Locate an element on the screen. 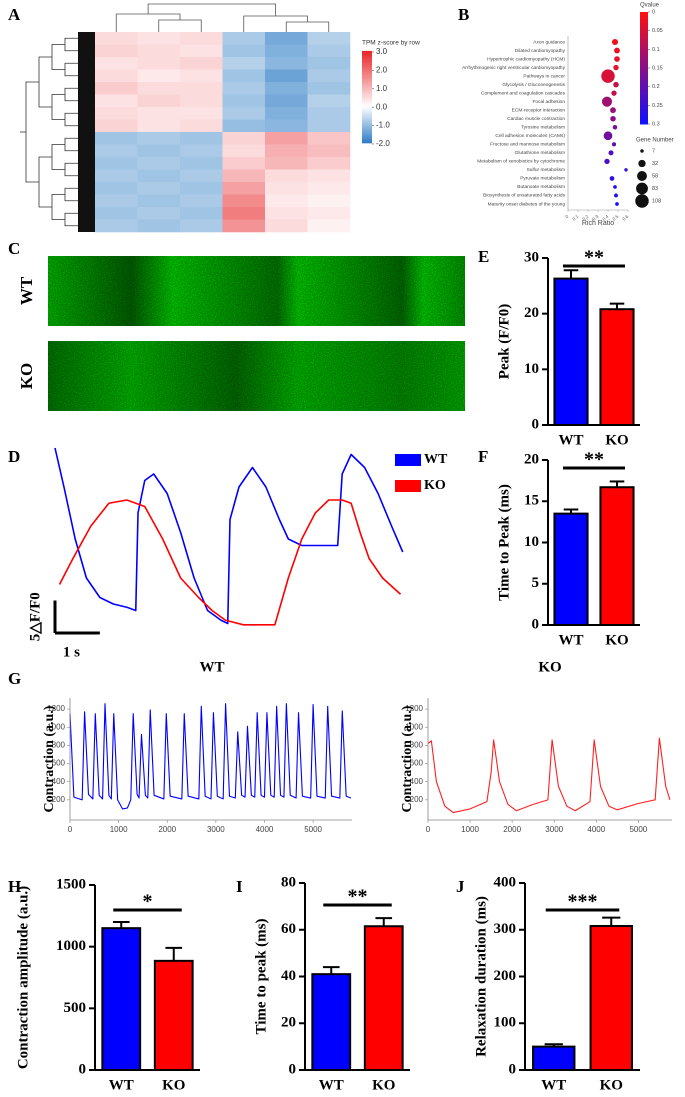 The height and width of the screenshot is (1097, 685). term-label: Butanoate metabolism is located at coordinates (541, 187).